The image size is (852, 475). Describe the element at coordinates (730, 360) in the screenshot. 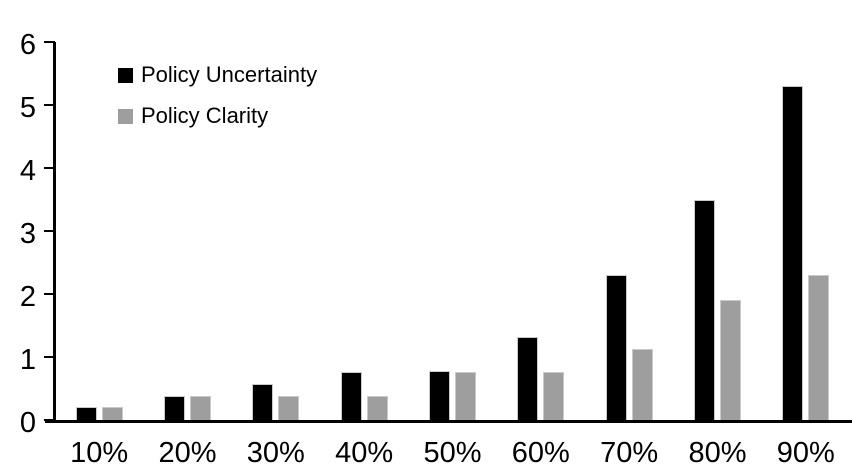

I see `bar-policy-clarity-80%` at that location.